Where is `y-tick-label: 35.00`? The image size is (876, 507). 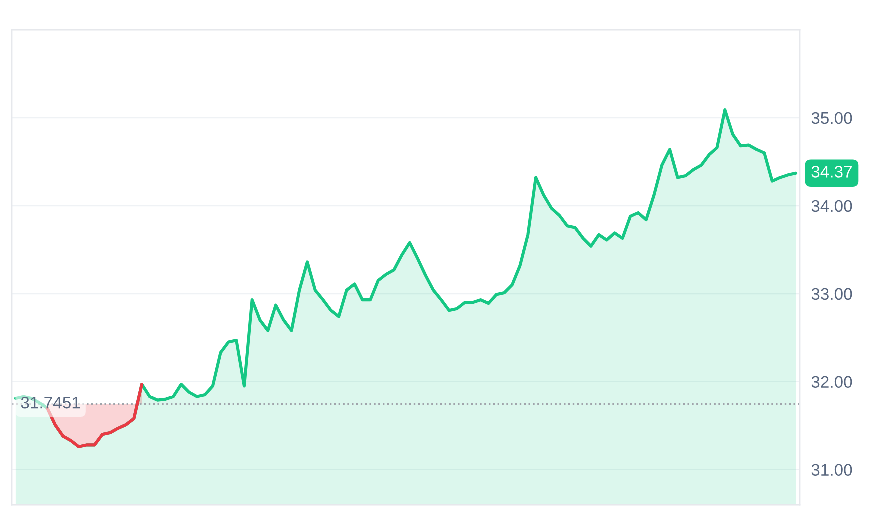
y-tick-label: 35.00 is located at coordinates (832, 118).